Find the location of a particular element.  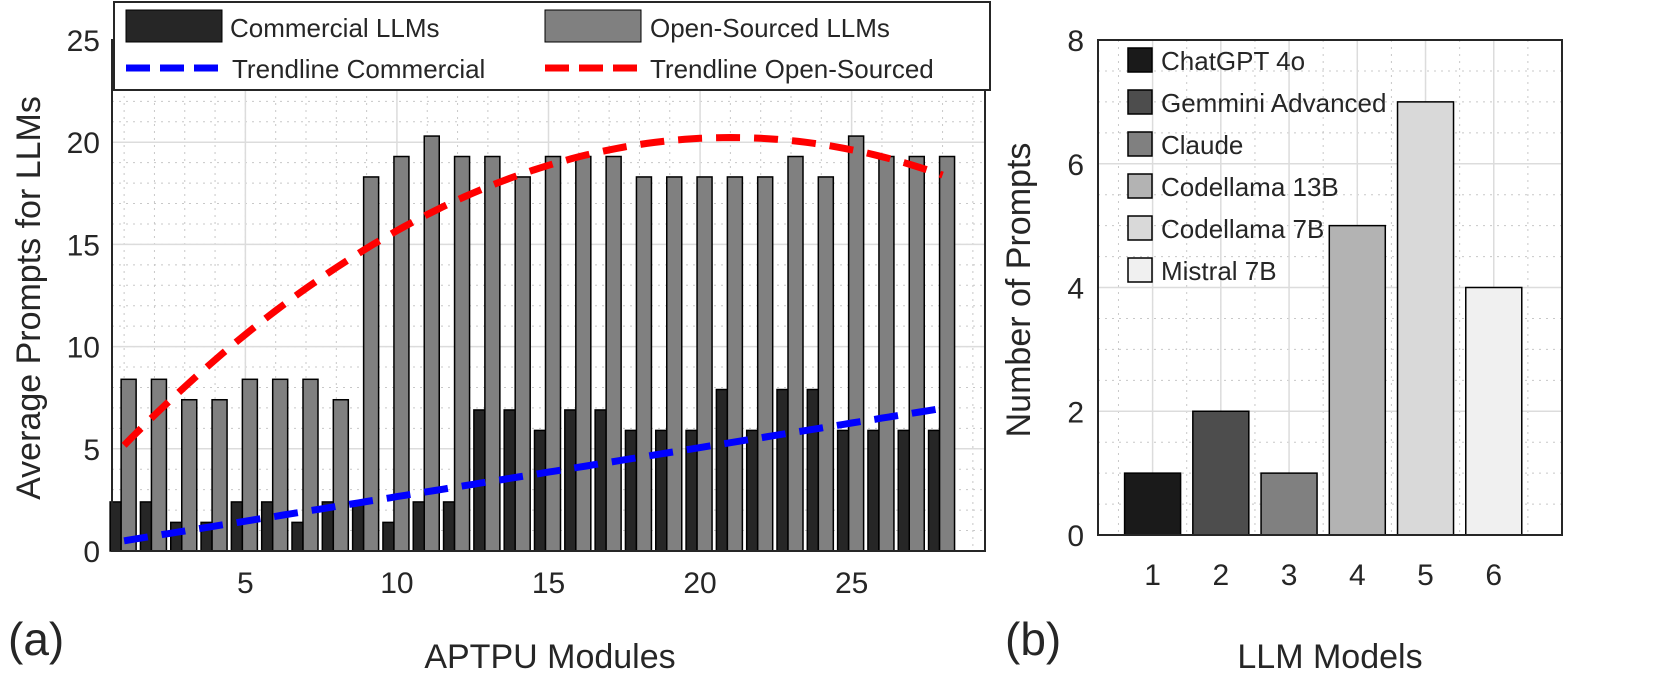

x-tick-label: 6 is located at coordinates (1493, 575).